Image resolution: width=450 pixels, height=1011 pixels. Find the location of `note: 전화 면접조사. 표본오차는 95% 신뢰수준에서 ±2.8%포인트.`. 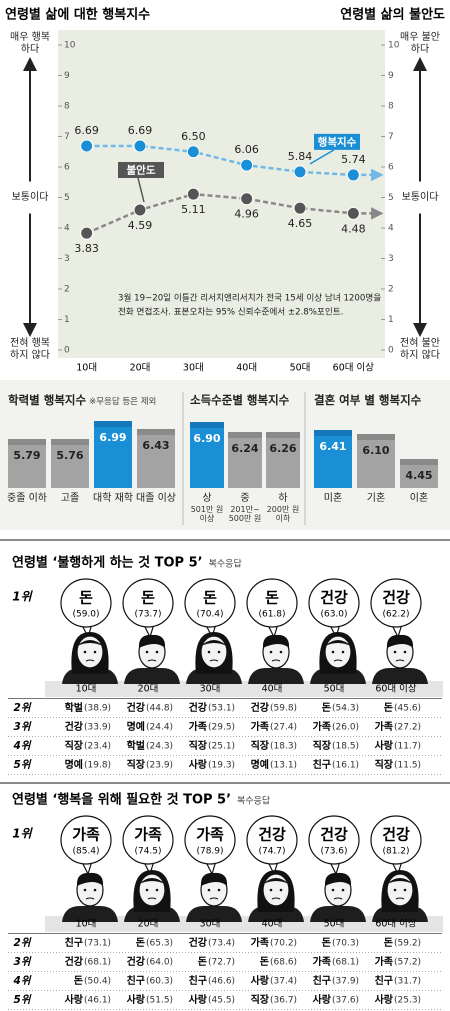

note: 전화 면접조사. 표본오차는 95% 신뢰수준에서 ±2.8%포인트. is located at coordinates (230, 312).